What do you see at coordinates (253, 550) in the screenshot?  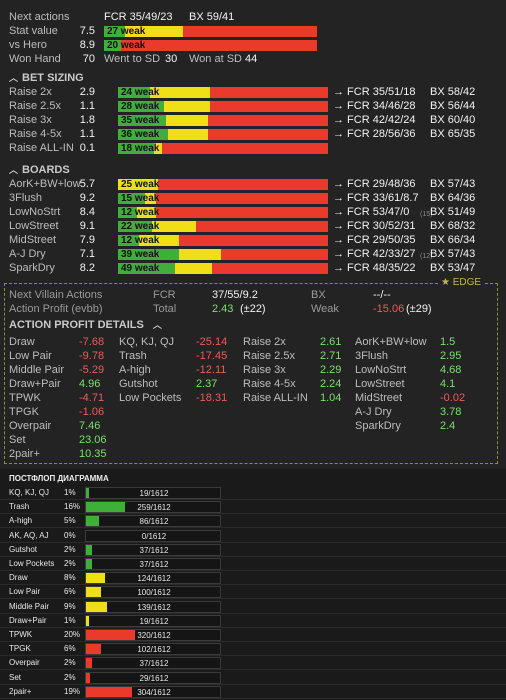 I see `postflop-row-gutshot: Gutshot 2% 37/1612` at bounding box center [253, 550].